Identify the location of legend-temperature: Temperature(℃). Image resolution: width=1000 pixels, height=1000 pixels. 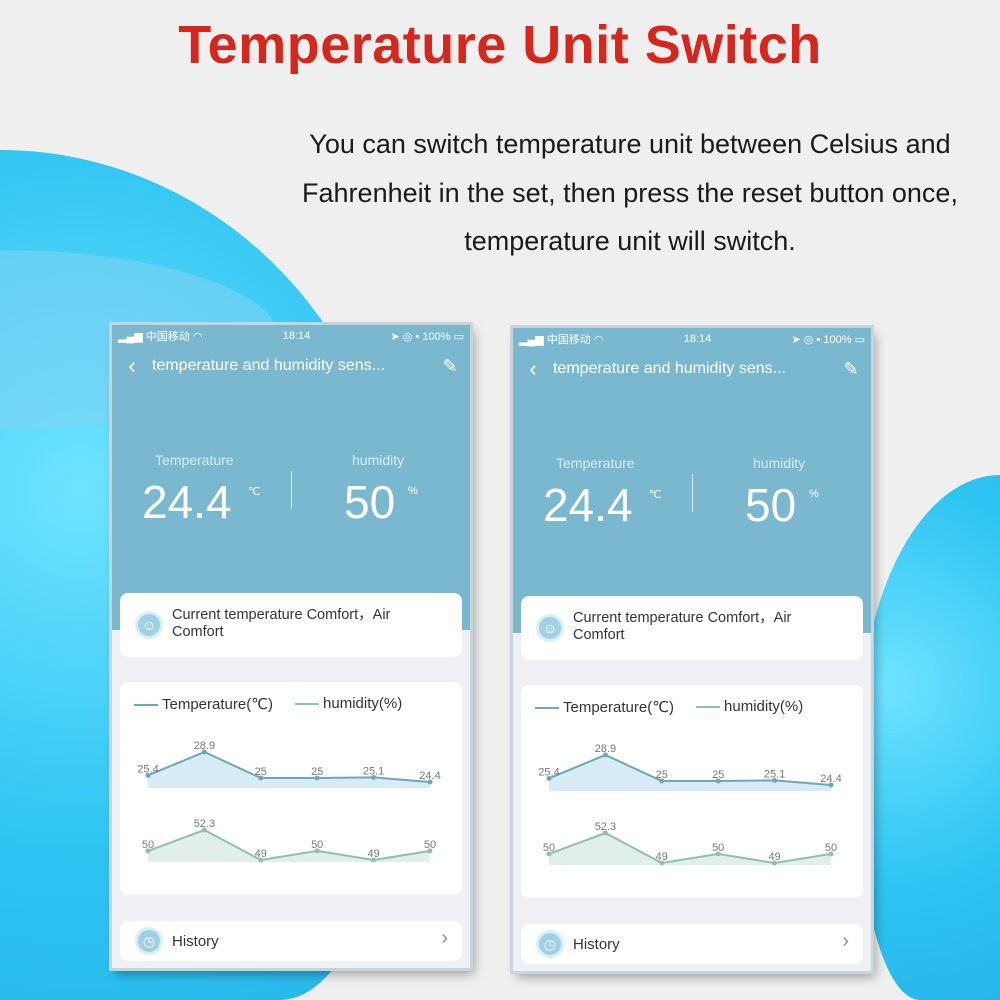
(203, 704).